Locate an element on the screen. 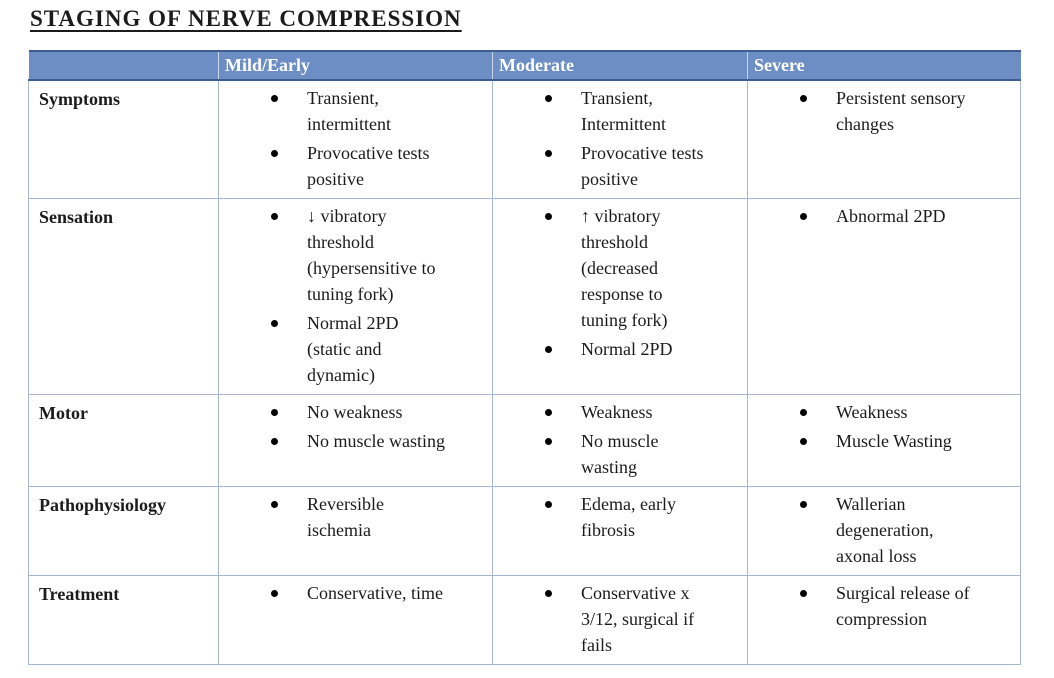 This screenshot has width=1054, height=678. bullet-list: Wallerian degeneration, axonal loss is located at coordinates (881, 530).